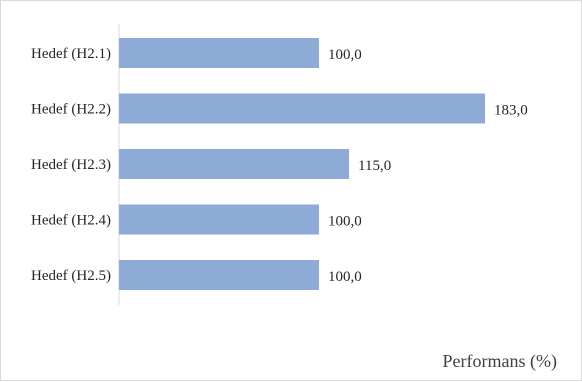  I want to click on bar-value-label: 115,0, so click(374, 166).